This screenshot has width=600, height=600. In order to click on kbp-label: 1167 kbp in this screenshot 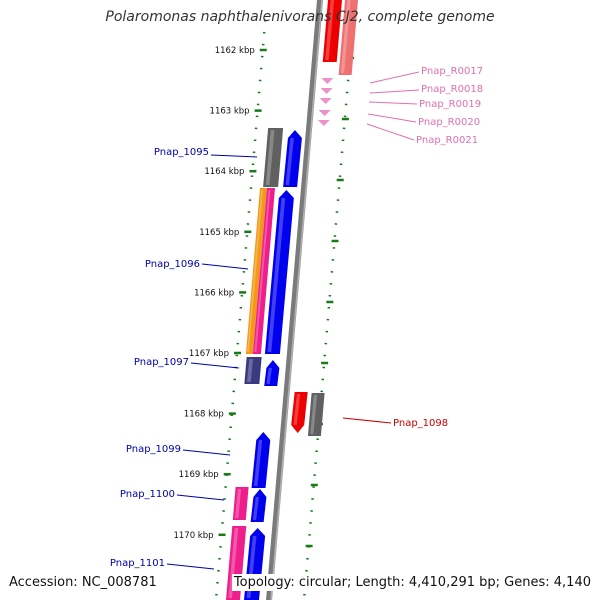, I will do `click(209, 354)`.